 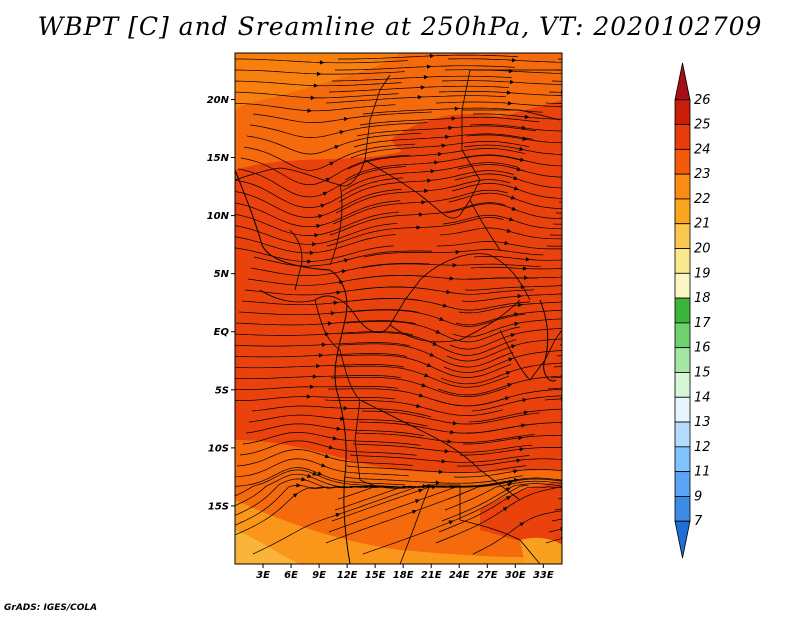 I want to click on colorbar-label: 19, so click(x=702, y=273).